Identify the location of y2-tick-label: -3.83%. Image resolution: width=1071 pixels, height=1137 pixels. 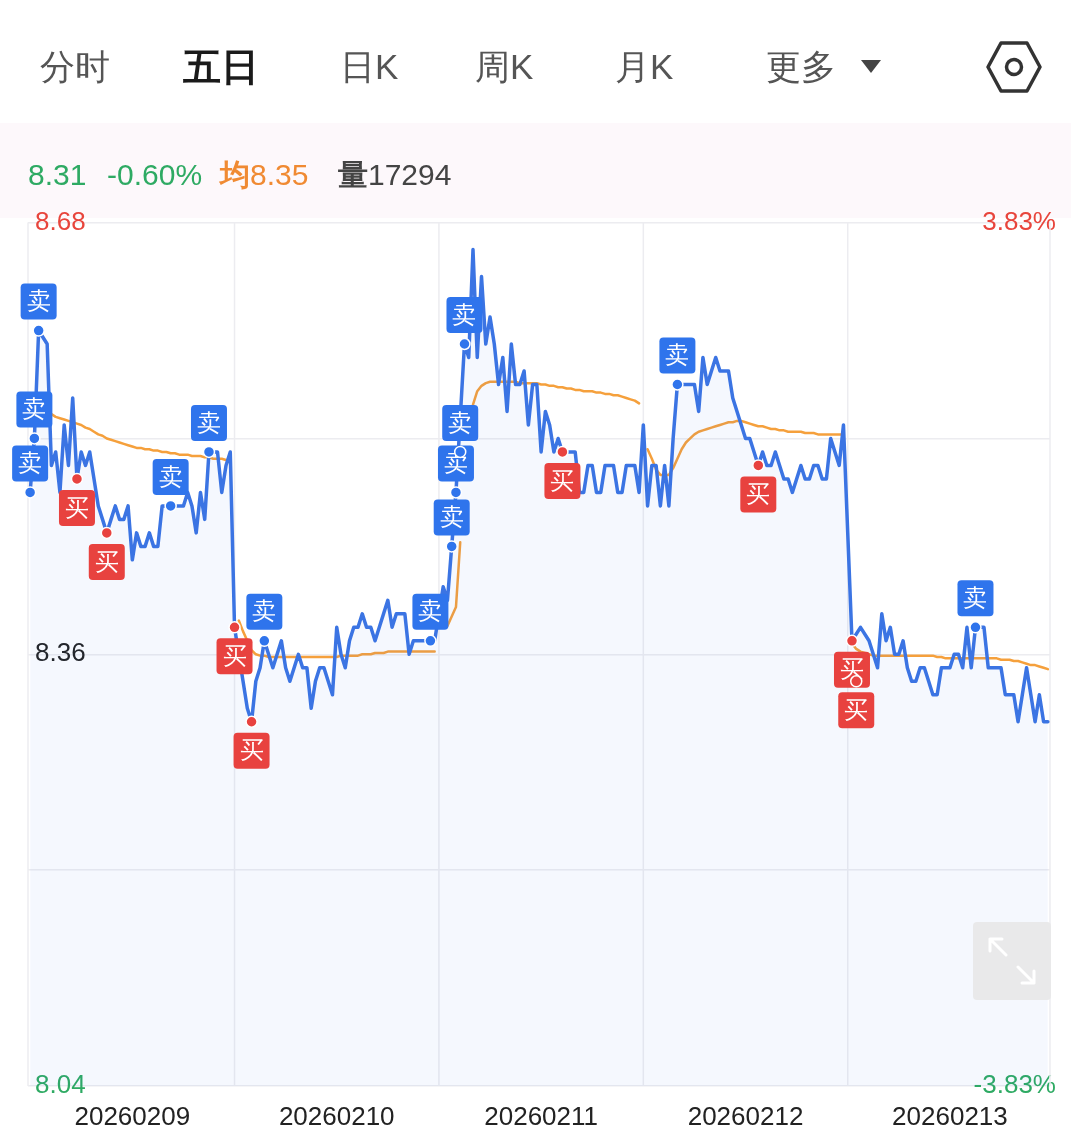
(1014, 1084).